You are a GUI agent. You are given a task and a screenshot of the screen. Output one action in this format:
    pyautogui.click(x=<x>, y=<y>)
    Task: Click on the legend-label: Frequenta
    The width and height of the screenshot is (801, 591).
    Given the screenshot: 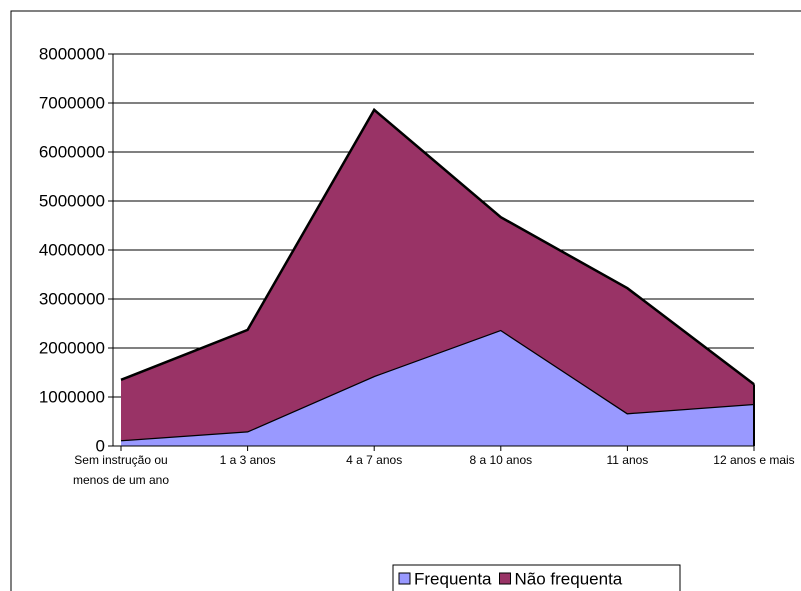 What is the action you would take?
    pyautogui.click(x=453, y=578)
    